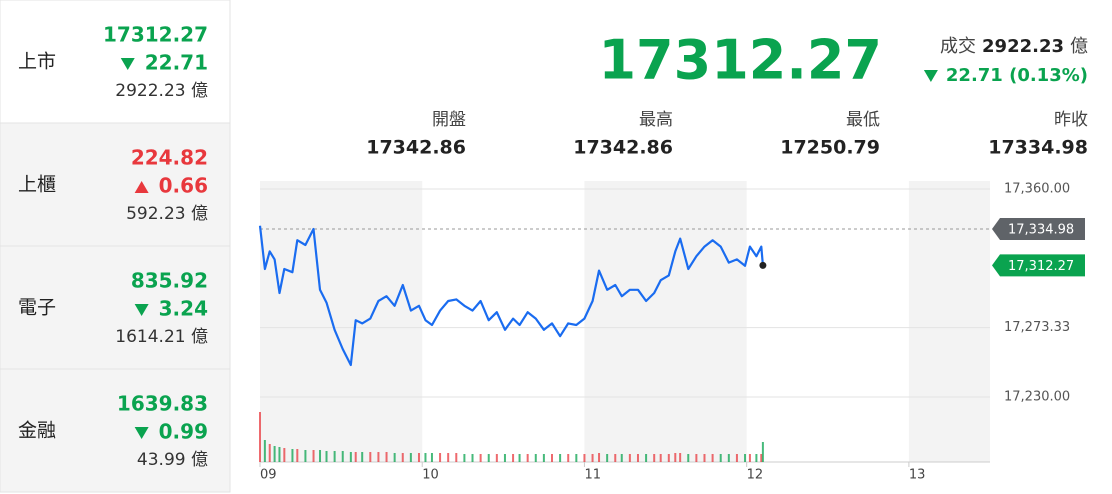  I want to click on last-point, so click(763, 265).